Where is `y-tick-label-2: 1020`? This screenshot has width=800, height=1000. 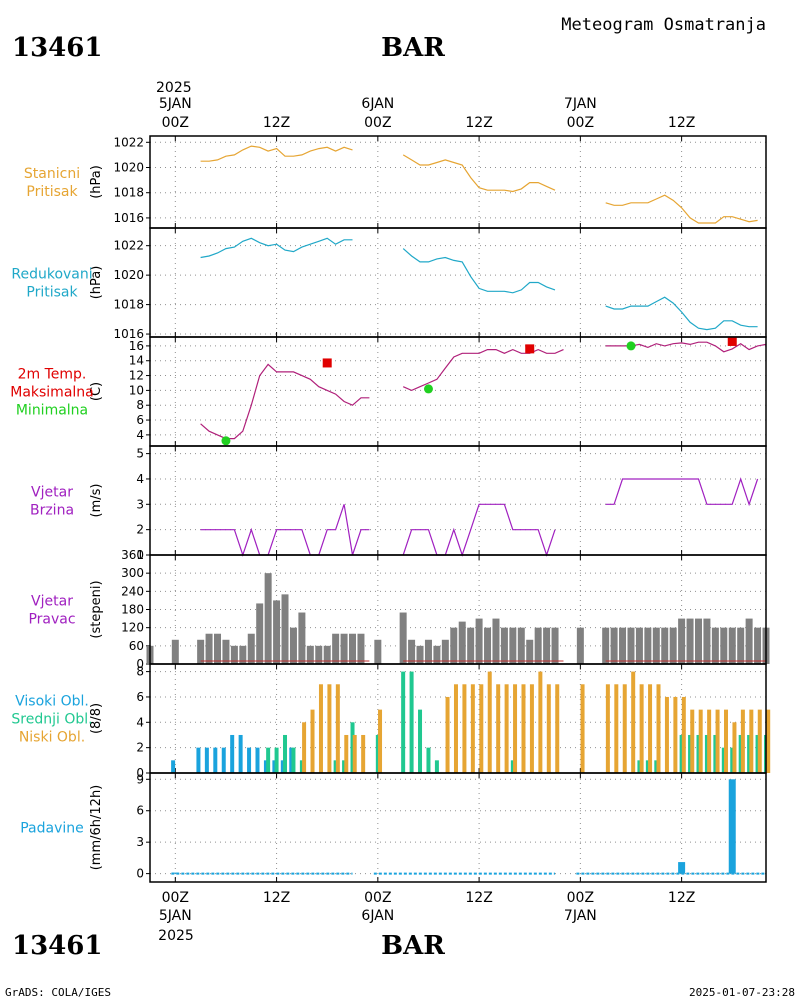
y-tick-label-2: 1020 is located at coordinates (128, 275).